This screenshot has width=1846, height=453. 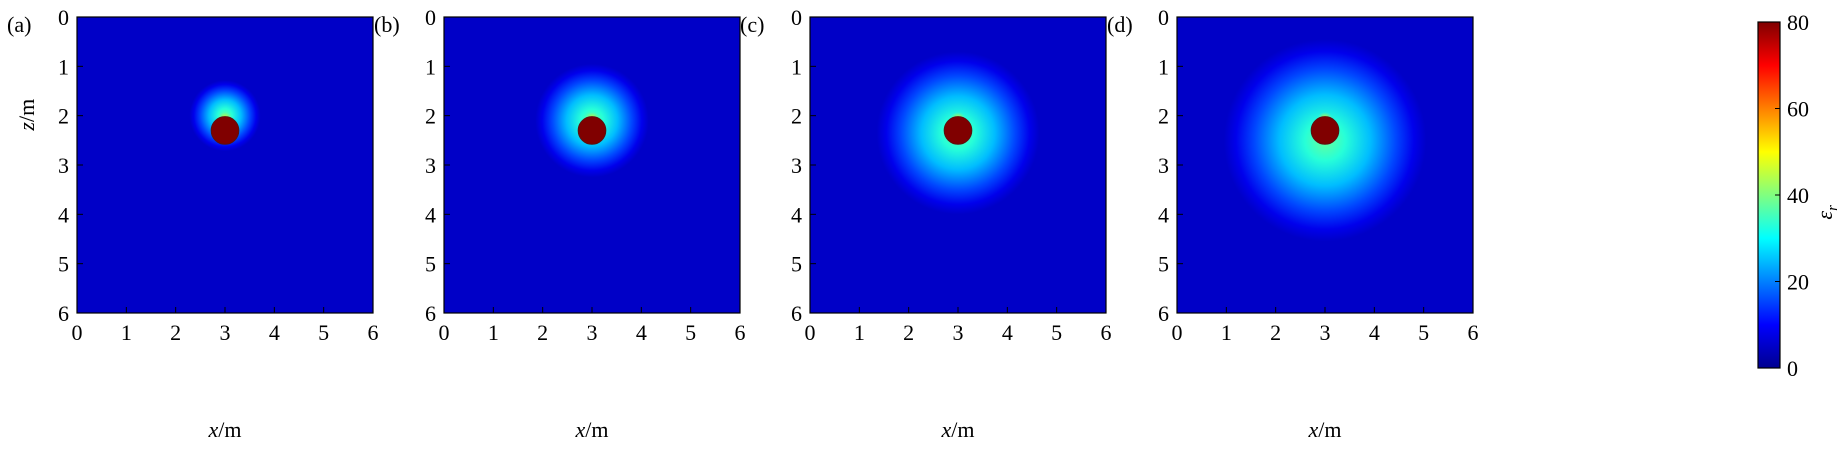 I want to click on colorbar-tick-label: 20, so click(x=1798, y=282).